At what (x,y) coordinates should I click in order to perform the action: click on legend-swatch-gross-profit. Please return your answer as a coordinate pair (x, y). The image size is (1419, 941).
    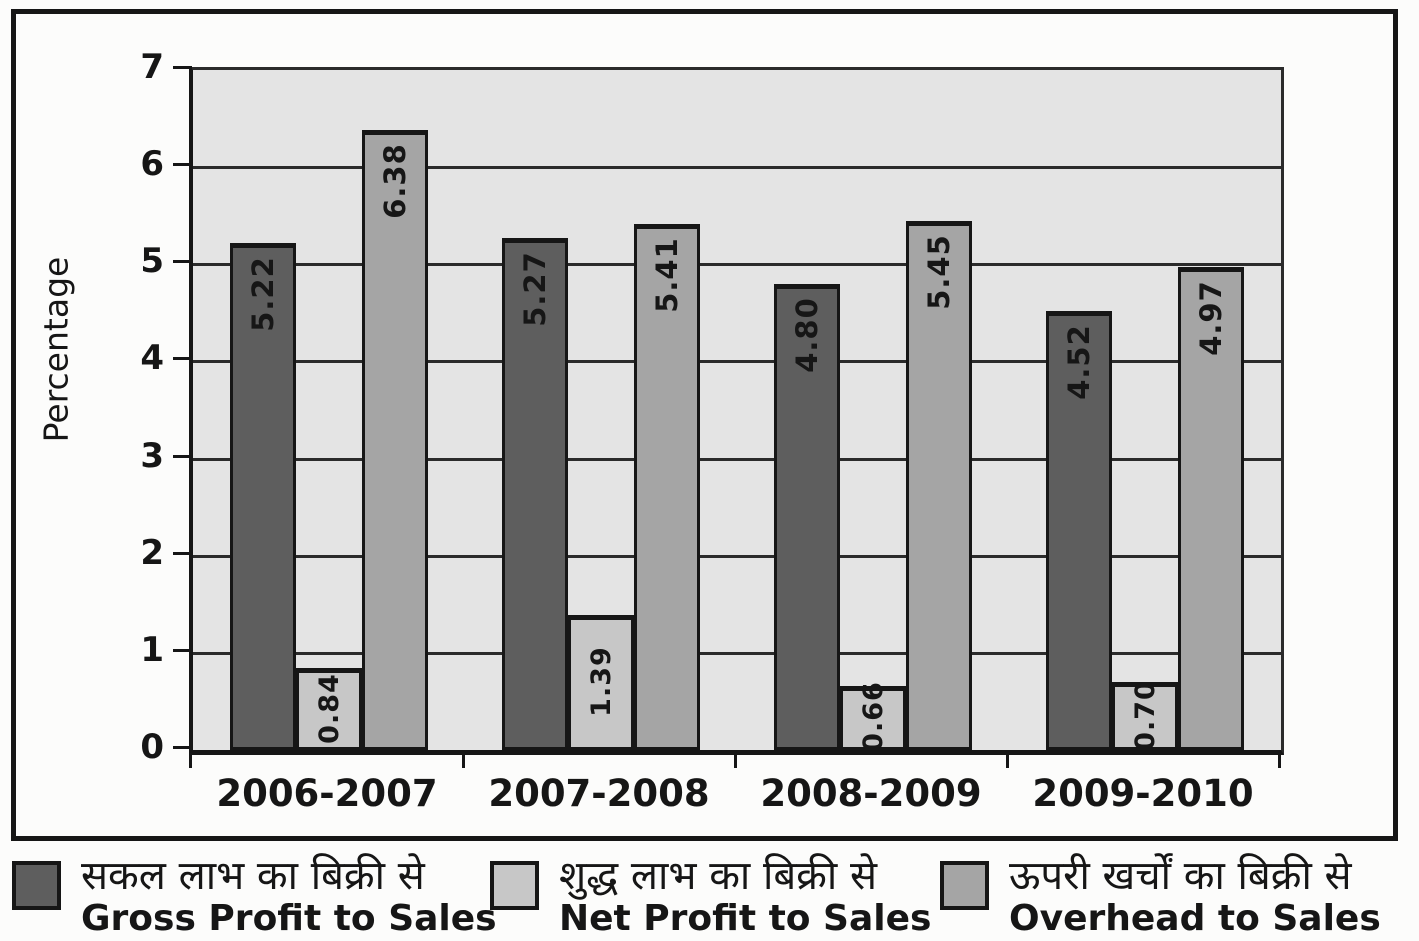
    Looking at the image, I should click on (36, 885).